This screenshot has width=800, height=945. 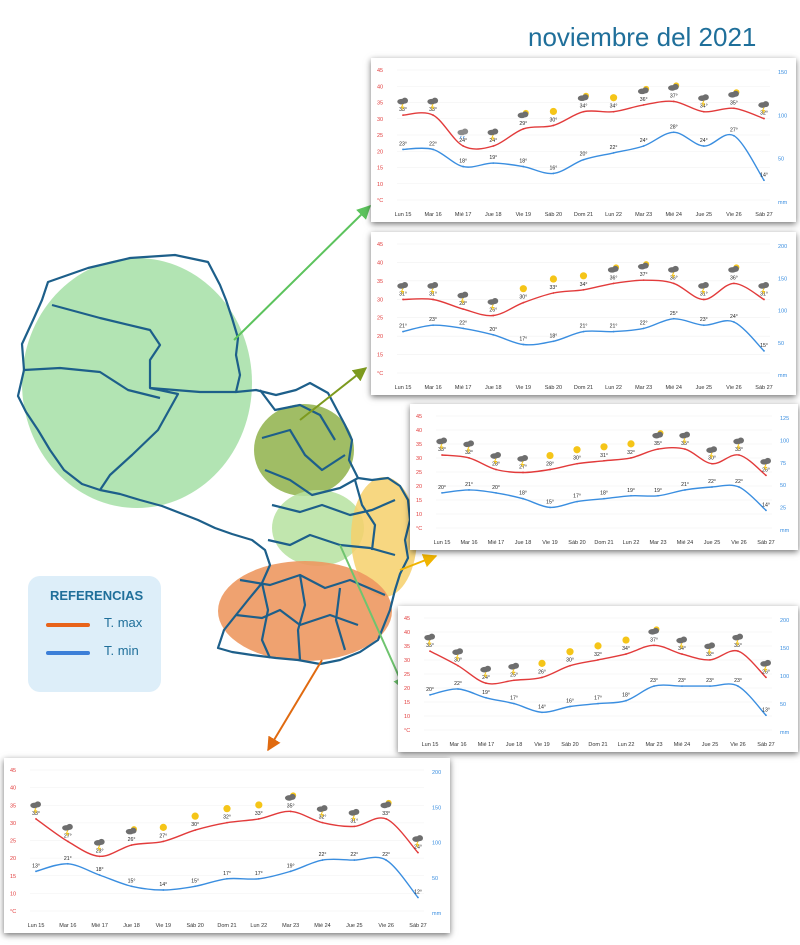 What do you see at coordinates (783, 509) in the screenshot?
I see `right-tick-label: 25` at bounding box center [783, 509].